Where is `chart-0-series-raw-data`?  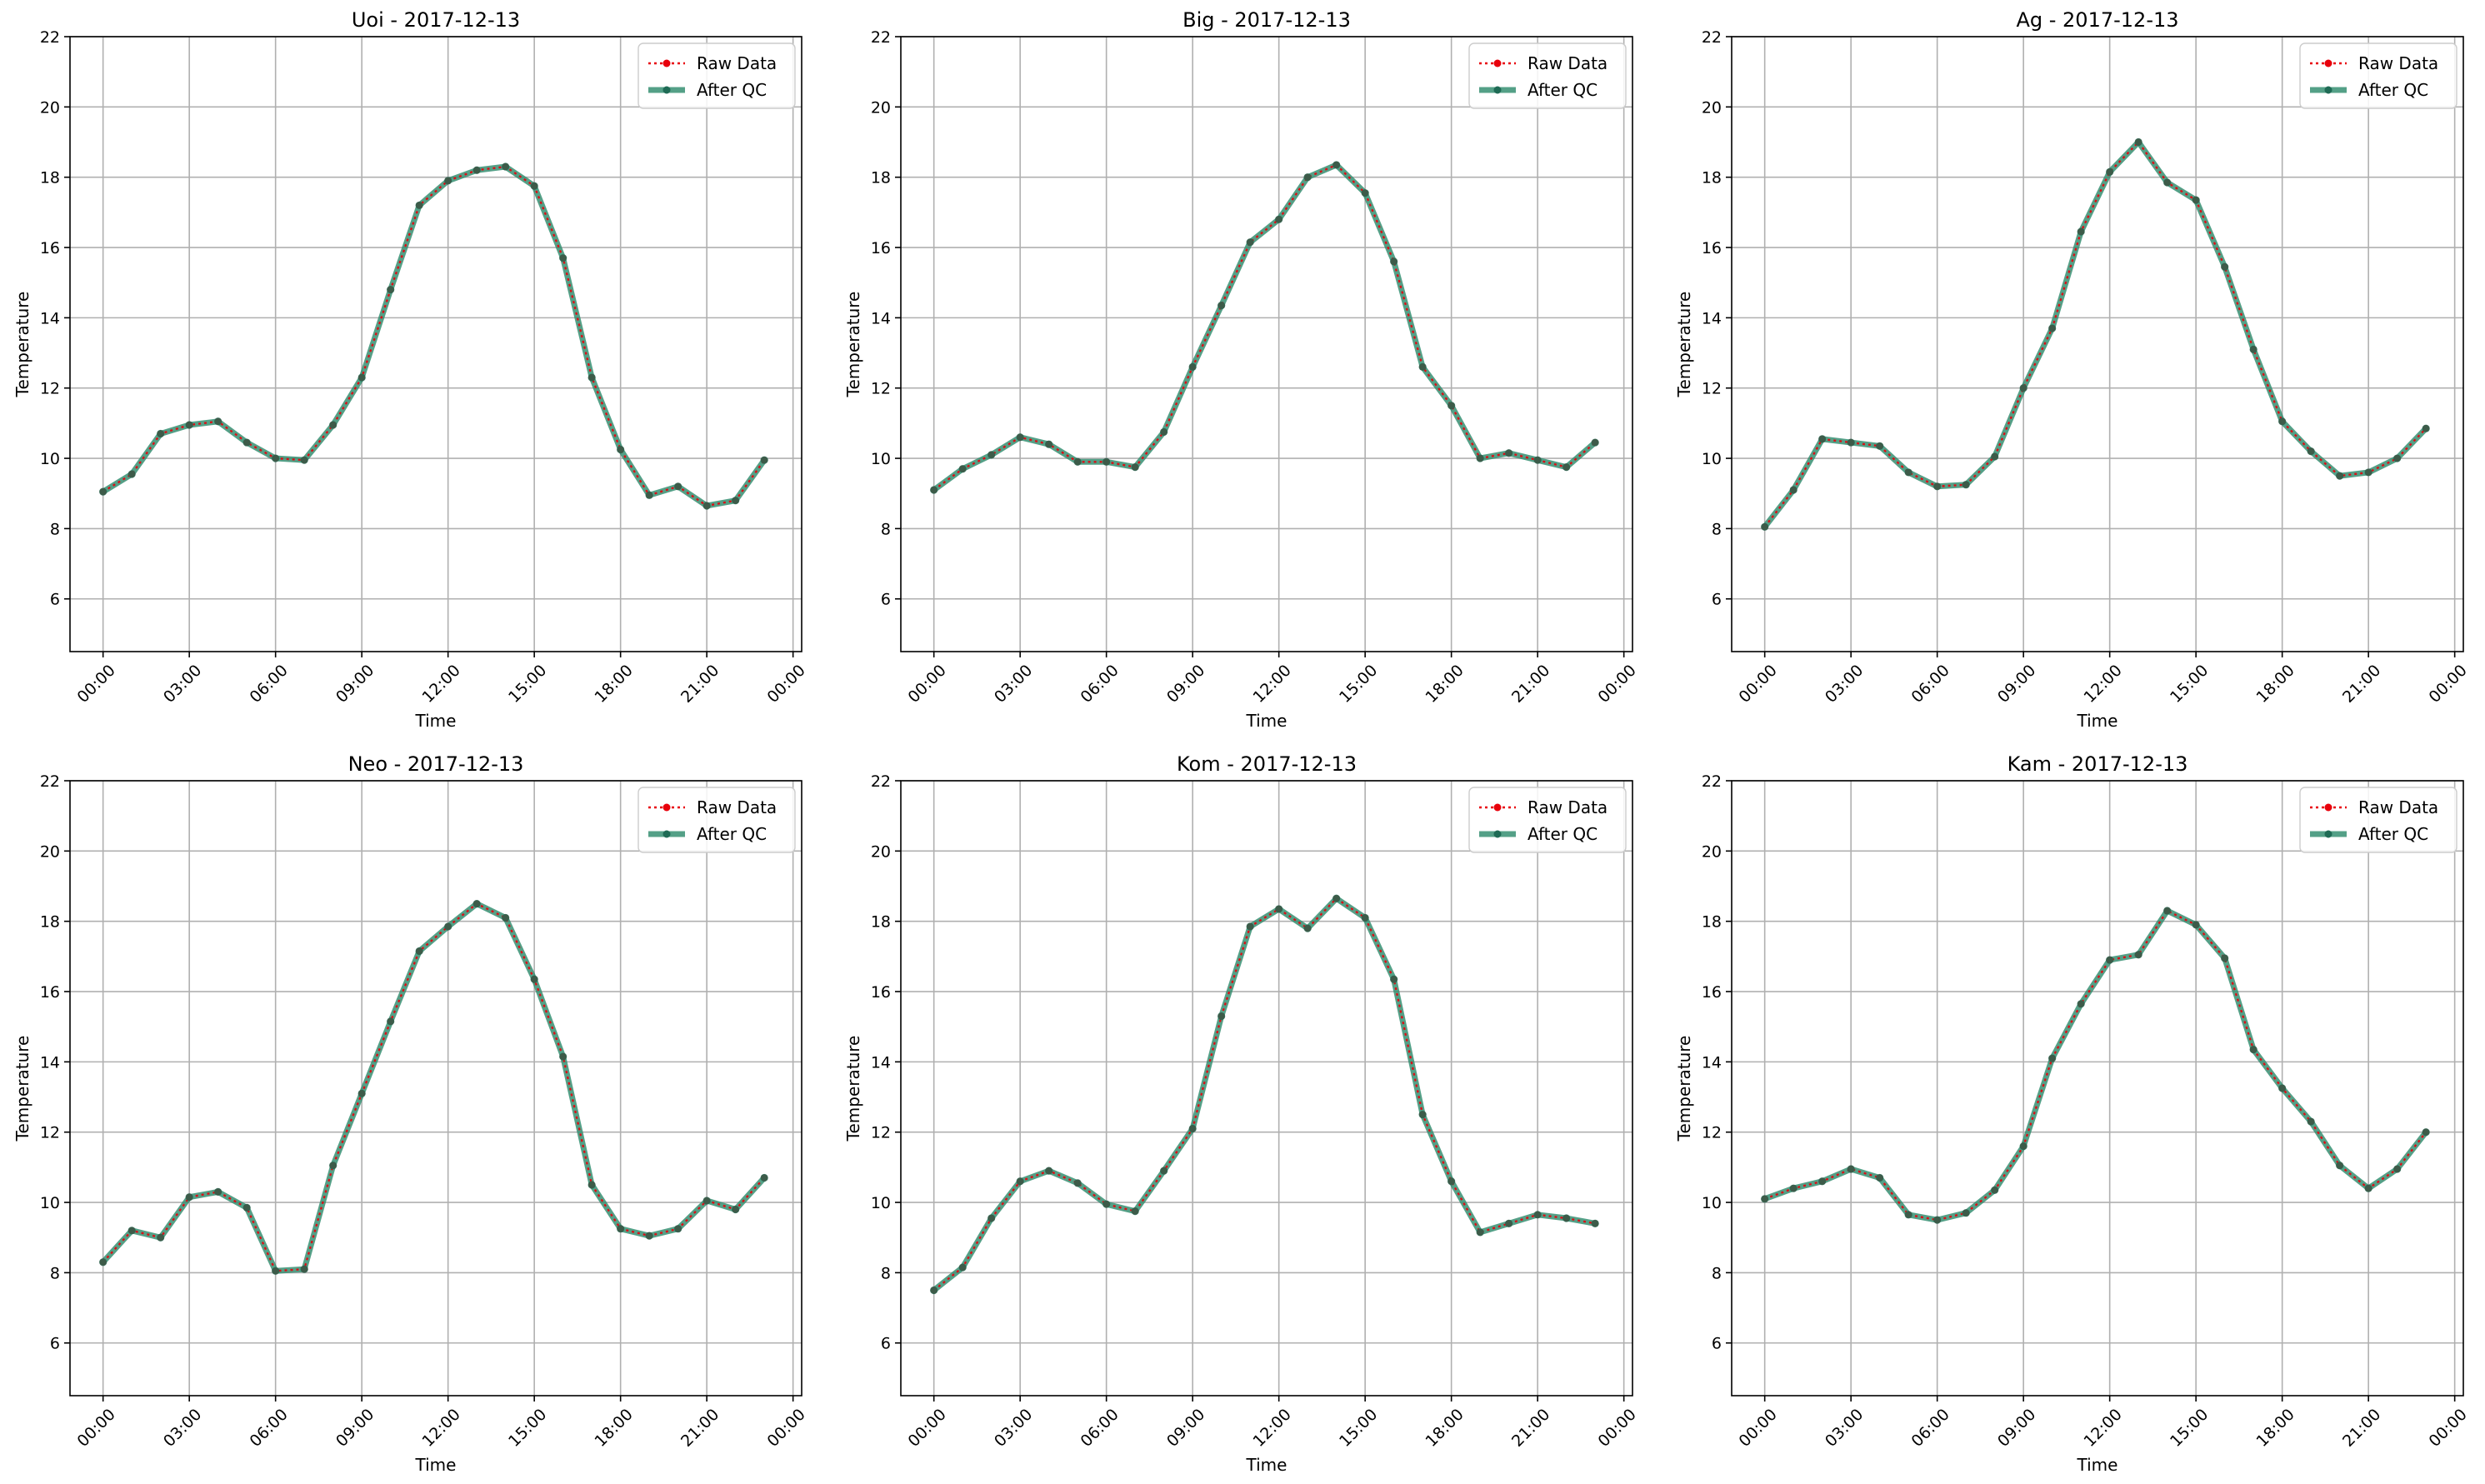 chart-0-series-raw-data is located at coordinates (434, 336).